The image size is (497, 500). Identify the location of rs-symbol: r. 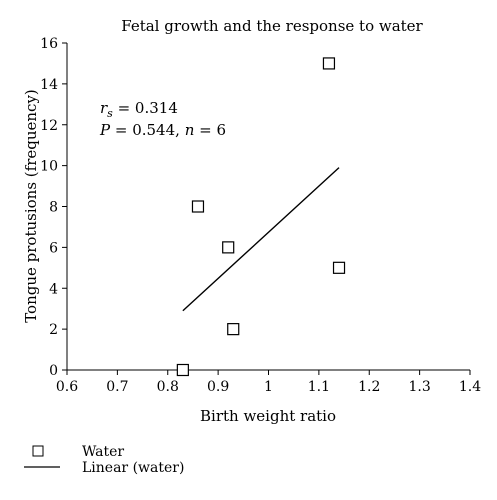
(104, 108).